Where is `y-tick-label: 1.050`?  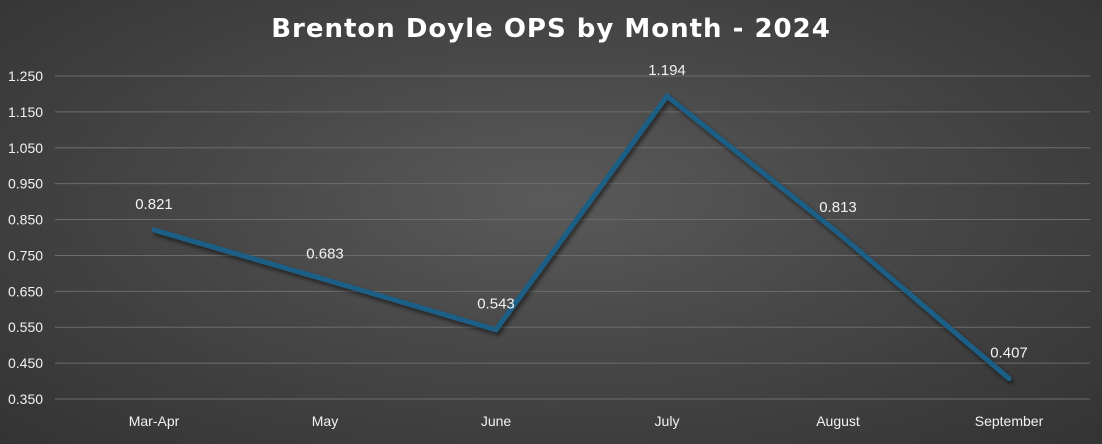 y-tick-label: 1.050 is located at coordinates (25, 148).